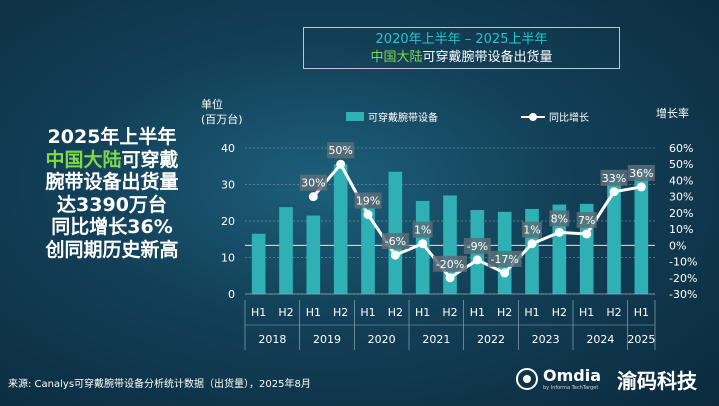  What do you see at coordinates (396, 57) in the screenshot?
I see `region-highlight: 中国大陆` at bounding box center [396, 57].